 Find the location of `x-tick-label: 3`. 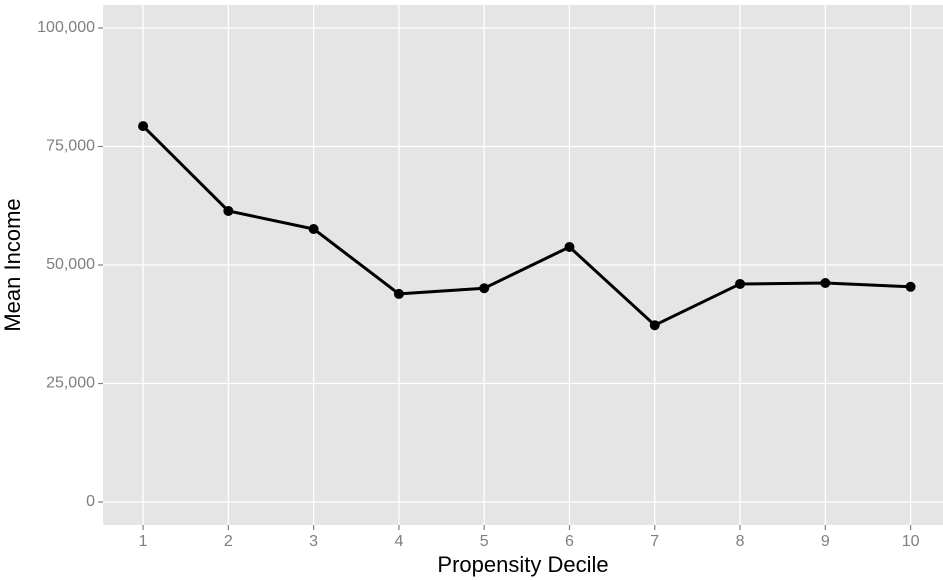

x-tick-label: 3 is located at coordinates (313, 541).